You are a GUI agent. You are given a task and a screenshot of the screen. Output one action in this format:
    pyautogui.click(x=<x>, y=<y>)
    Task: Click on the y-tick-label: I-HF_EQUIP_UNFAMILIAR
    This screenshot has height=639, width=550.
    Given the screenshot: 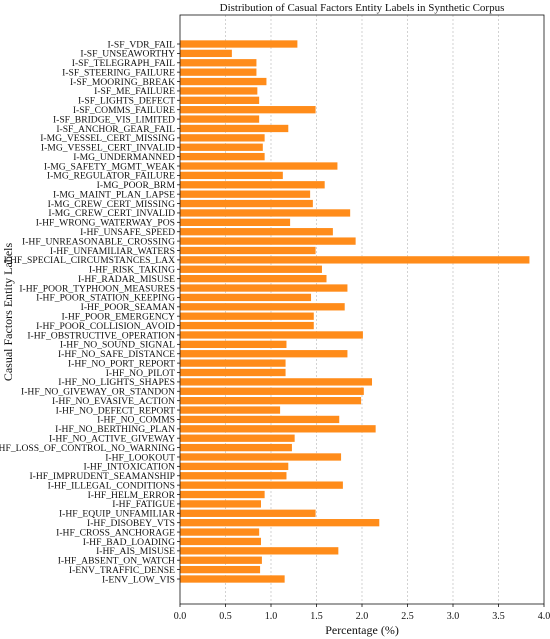 What is the action you would take?
    pyautogui.click(x=117, y=514)
    